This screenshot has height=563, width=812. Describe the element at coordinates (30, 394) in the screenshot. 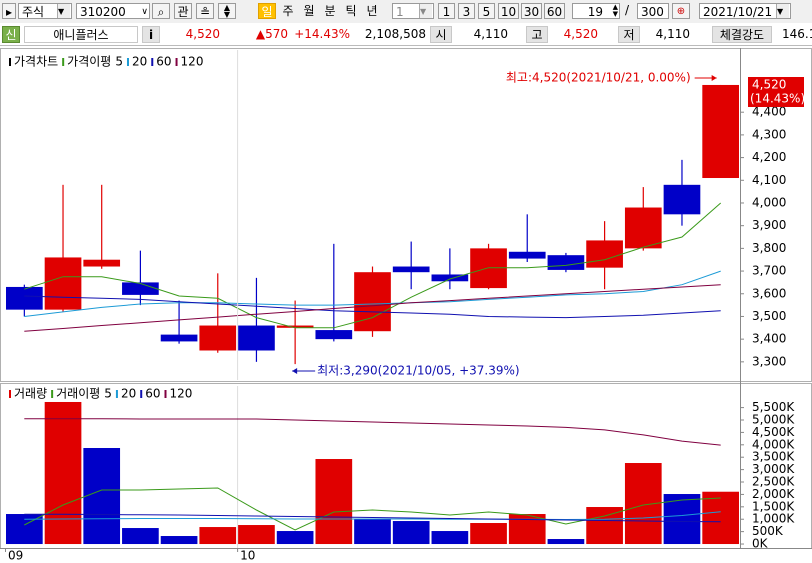

I see `legend-label: 거래량` at that location.